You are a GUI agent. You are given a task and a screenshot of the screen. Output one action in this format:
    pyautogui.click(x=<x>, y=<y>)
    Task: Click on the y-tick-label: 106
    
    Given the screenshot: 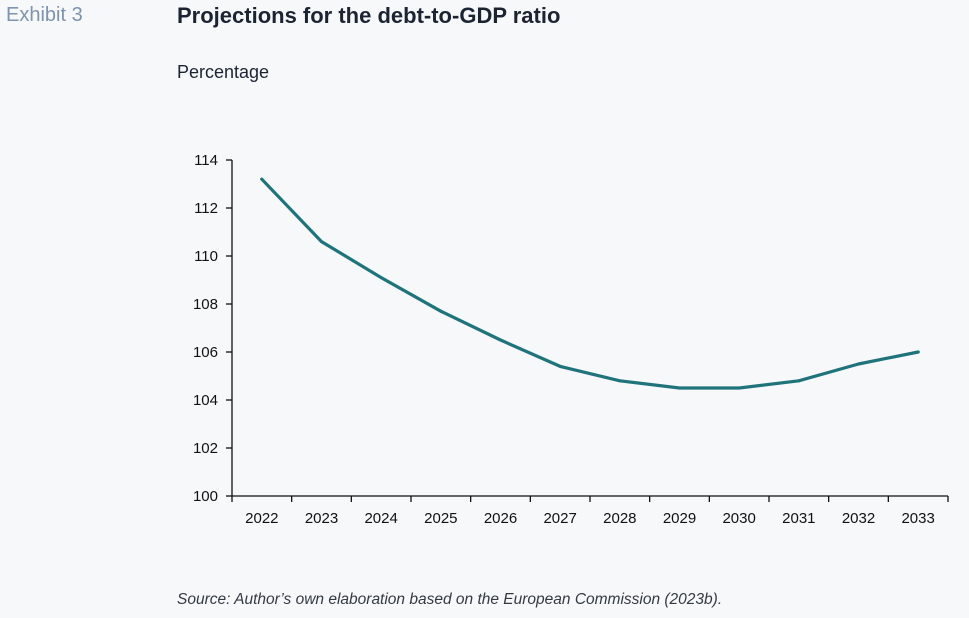 What is the action you would take?
    pyautogui.click(x=205, y=352)
    